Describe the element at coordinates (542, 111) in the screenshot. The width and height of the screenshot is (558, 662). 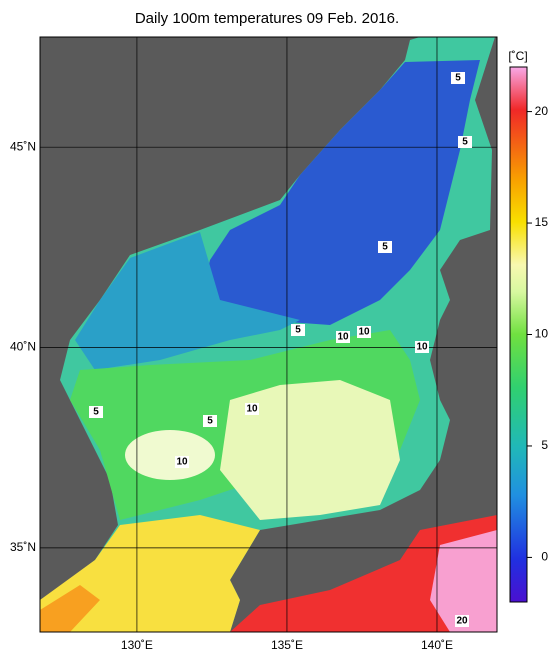
I see `colorbar-tick-label: 20` at that location.